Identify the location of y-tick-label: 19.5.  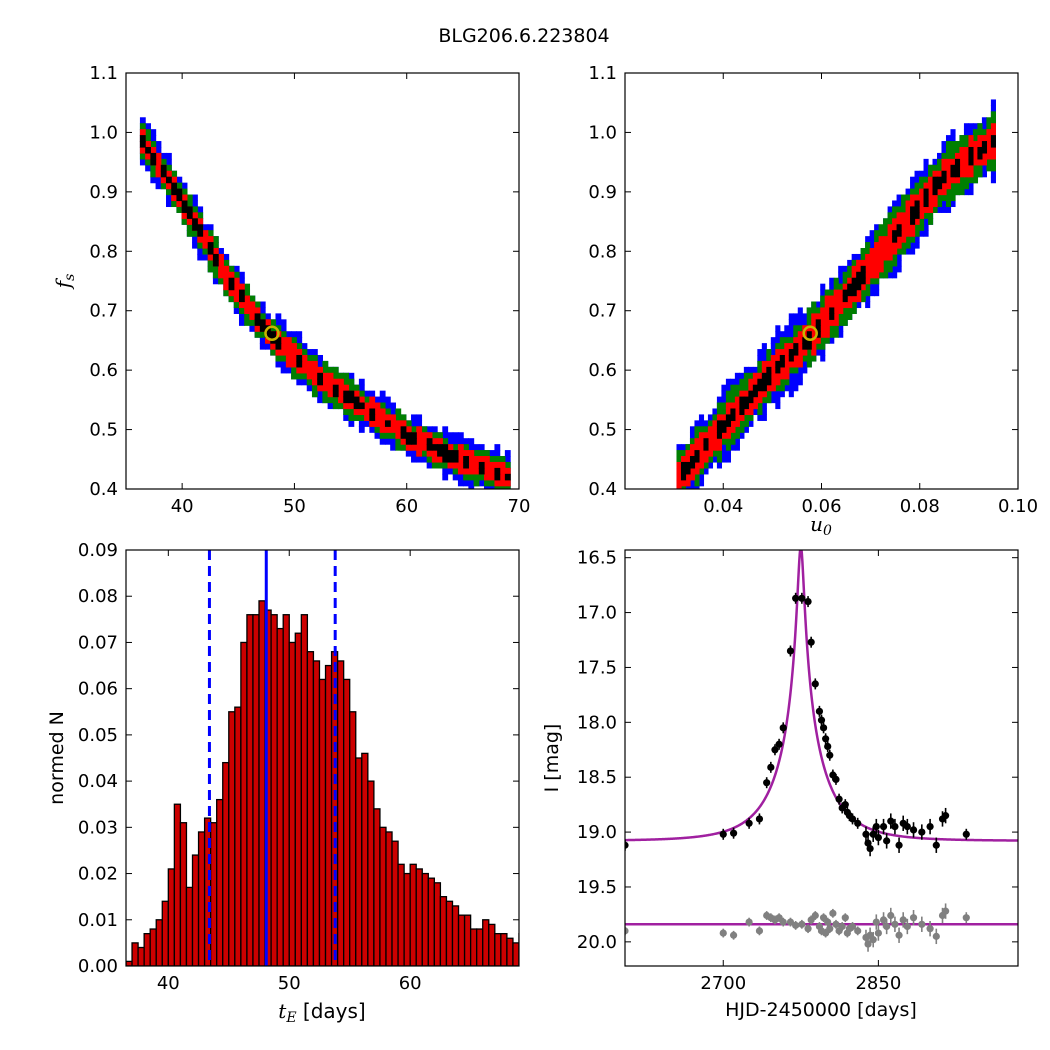
(597, 887).